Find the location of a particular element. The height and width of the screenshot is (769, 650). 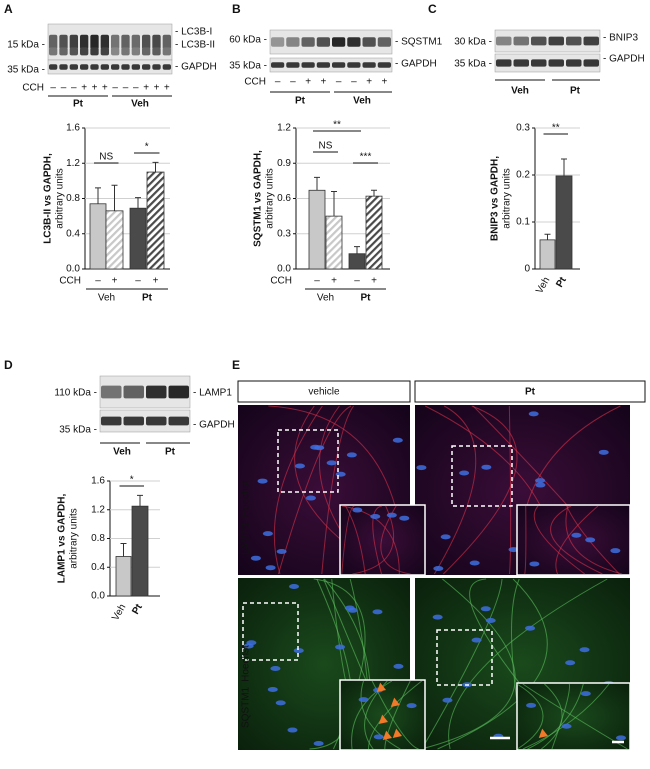

y-axis-label: LC3B-II vs GAPDH, is located at coordinates (48, 198).